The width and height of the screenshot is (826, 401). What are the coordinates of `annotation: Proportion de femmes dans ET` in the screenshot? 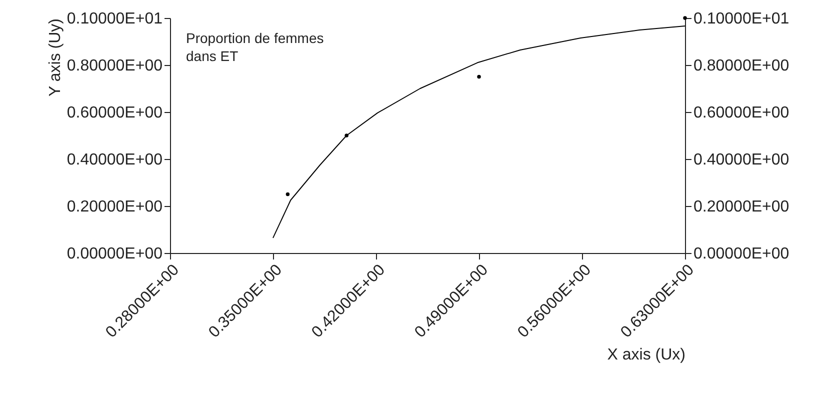 It's located at (255, 47).